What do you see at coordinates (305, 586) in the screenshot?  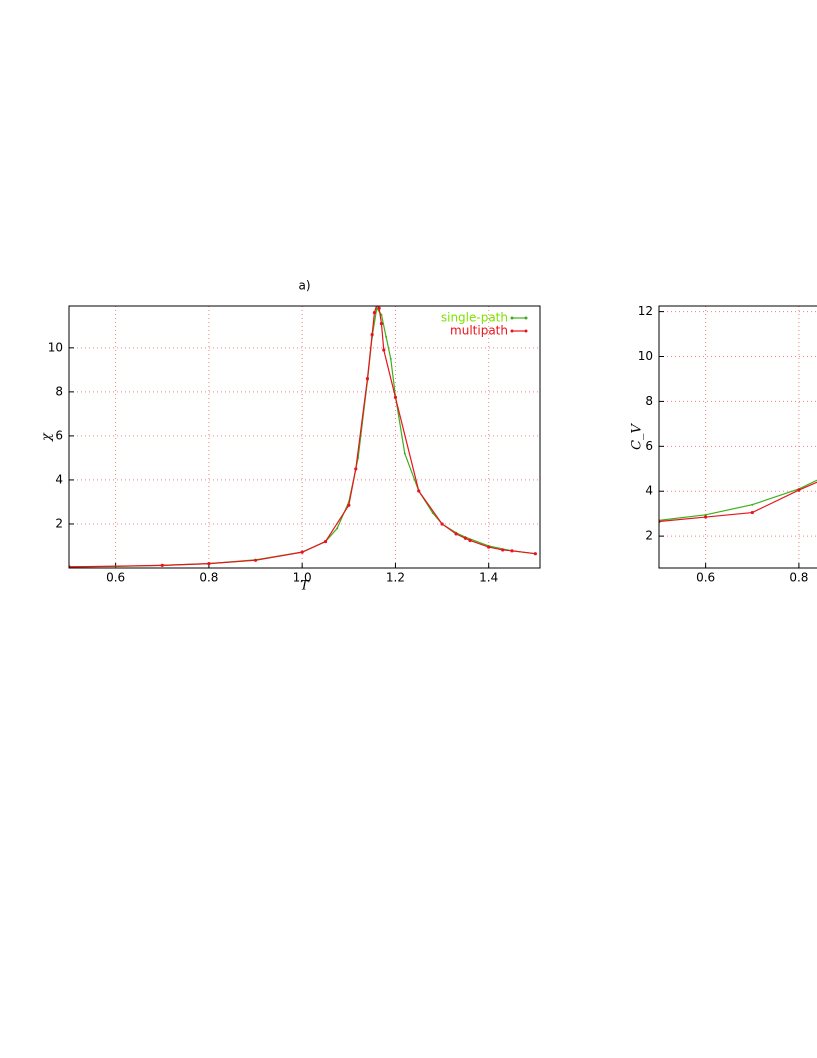 I see `x-axis-label: T` at bounding box center [305, 586].